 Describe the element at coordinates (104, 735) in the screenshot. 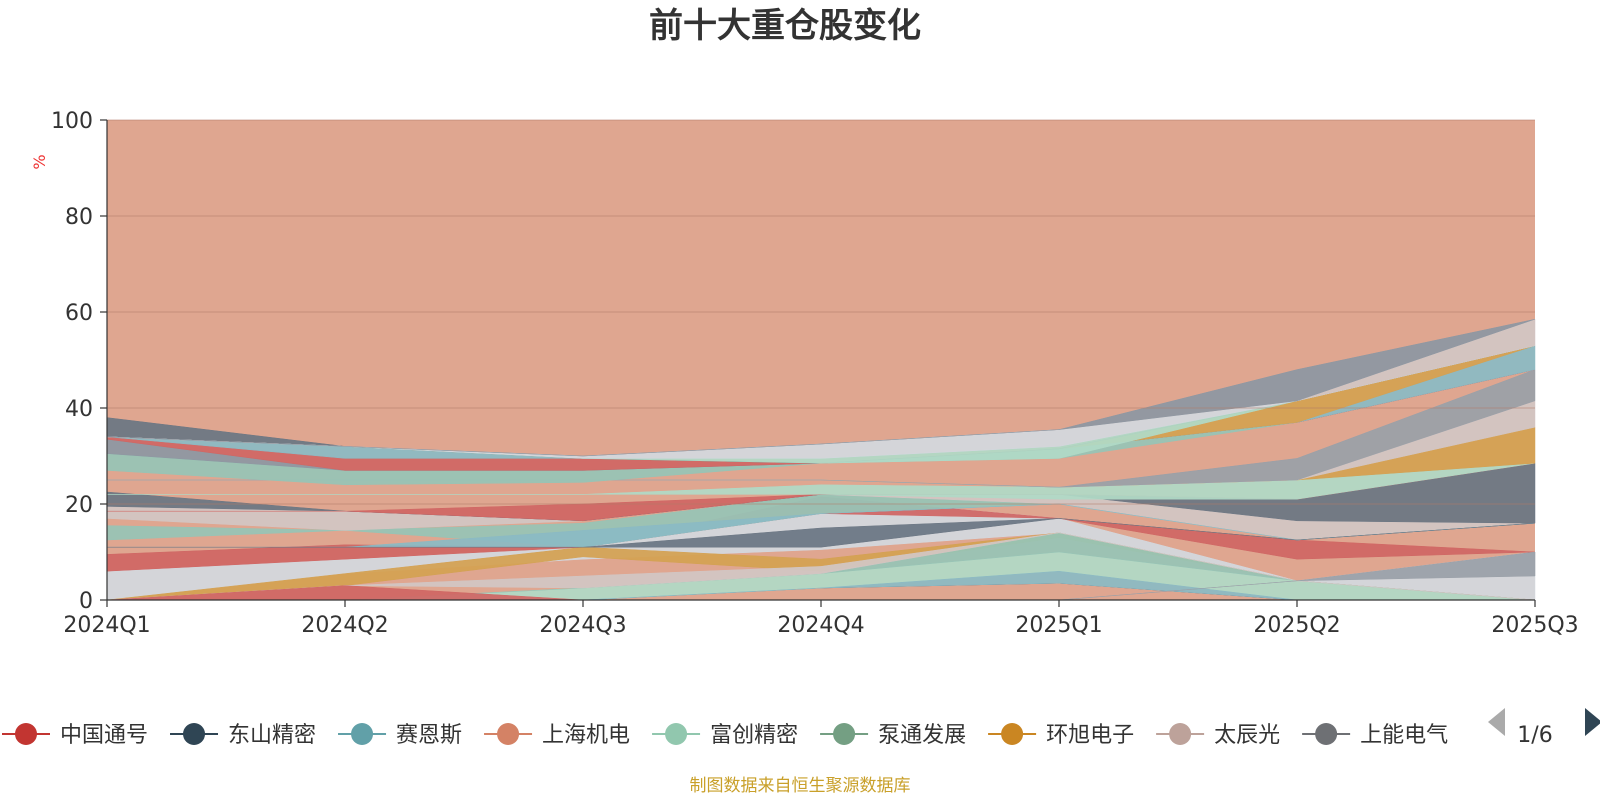

I see `legend-label: 中国通号` at that location.